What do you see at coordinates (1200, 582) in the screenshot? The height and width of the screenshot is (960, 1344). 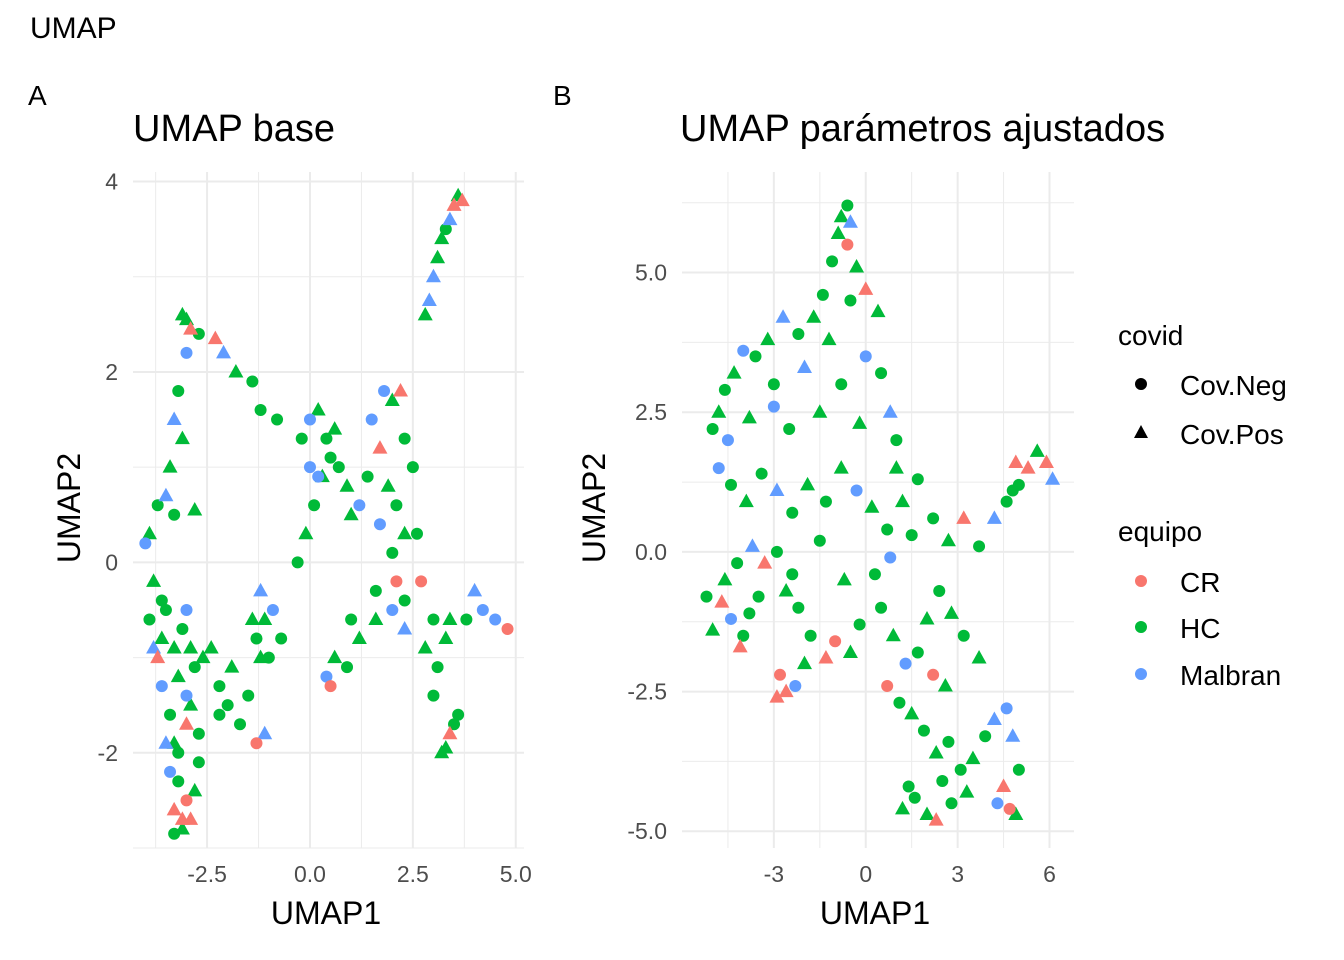 I see `legend-color-item-0: CR` at bounding box center [1200, 582].